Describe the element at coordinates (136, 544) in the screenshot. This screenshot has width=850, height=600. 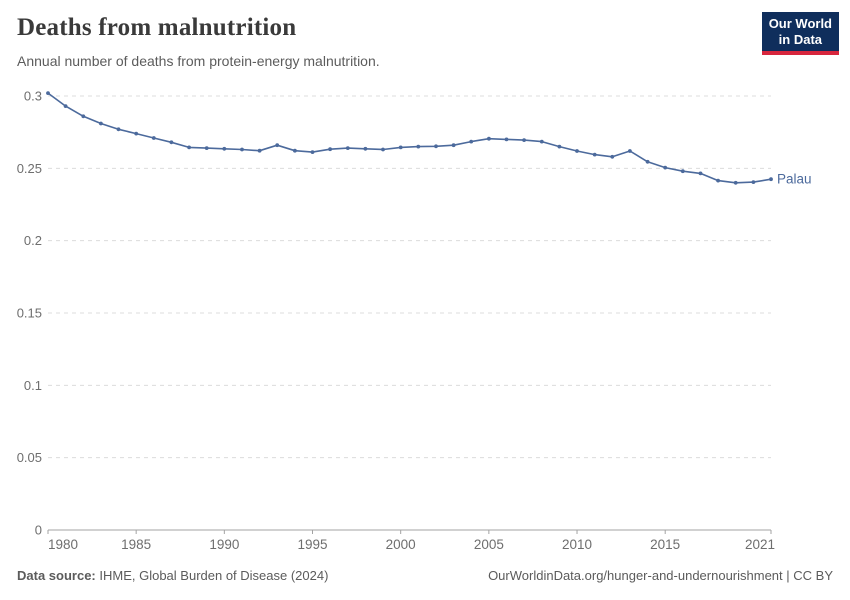
I see `x-tick-label: 1985` at that location.